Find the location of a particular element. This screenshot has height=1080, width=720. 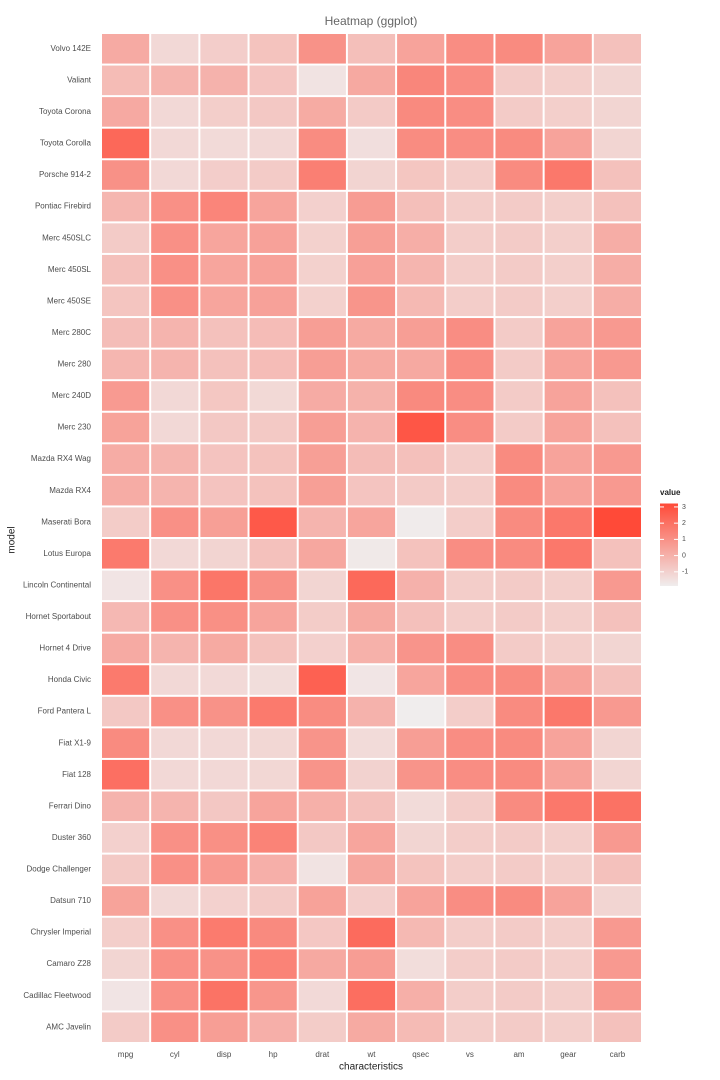

legend-tick-label: 3 is located at coordinates (684, 507).